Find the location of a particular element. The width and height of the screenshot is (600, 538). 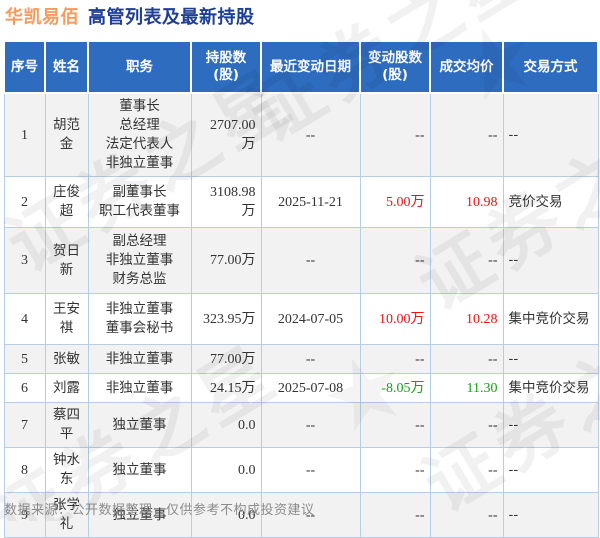

header-cell-roles: 职务 is located at coordinates (139, 67).